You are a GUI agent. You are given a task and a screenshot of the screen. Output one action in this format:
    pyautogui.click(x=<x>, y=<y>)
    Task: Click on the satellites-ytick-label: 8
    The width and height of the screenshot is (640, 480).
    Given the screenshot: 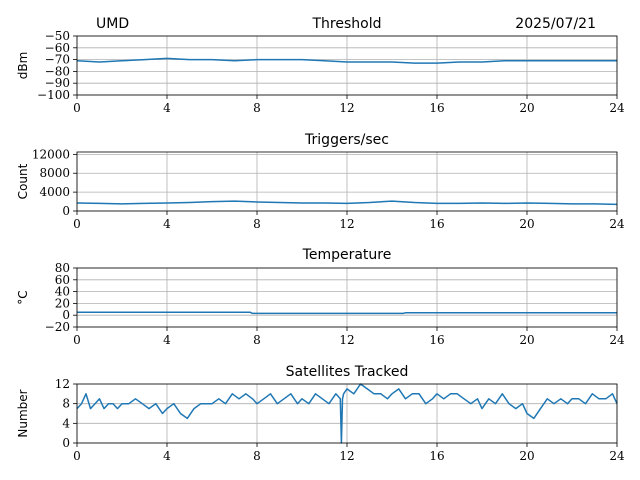 What is the action you would take?
    pyautogui.click(x=66, y=404)
    